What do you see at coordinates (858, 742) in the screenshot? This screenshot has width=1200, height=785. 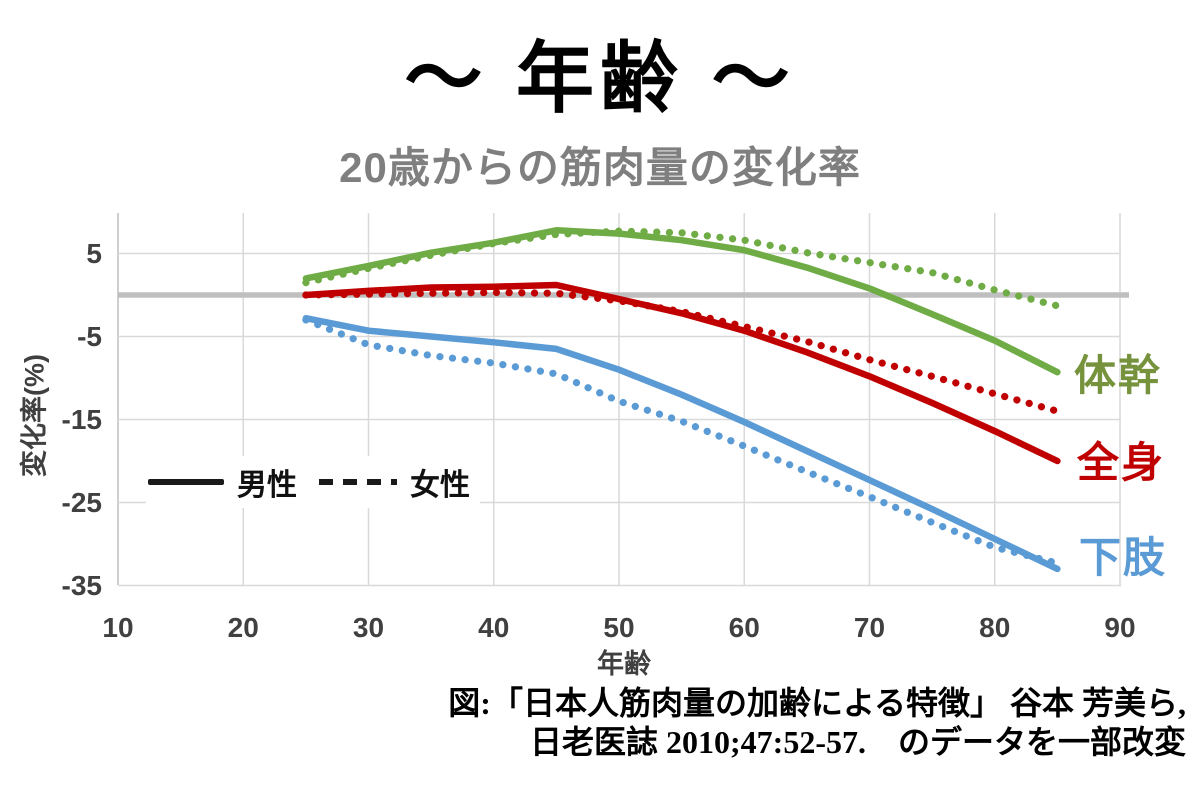 I see `citation-line-2: 日老医誌 2010;47:52-57. のデータを一部改変` at bounding box center [858, 742].